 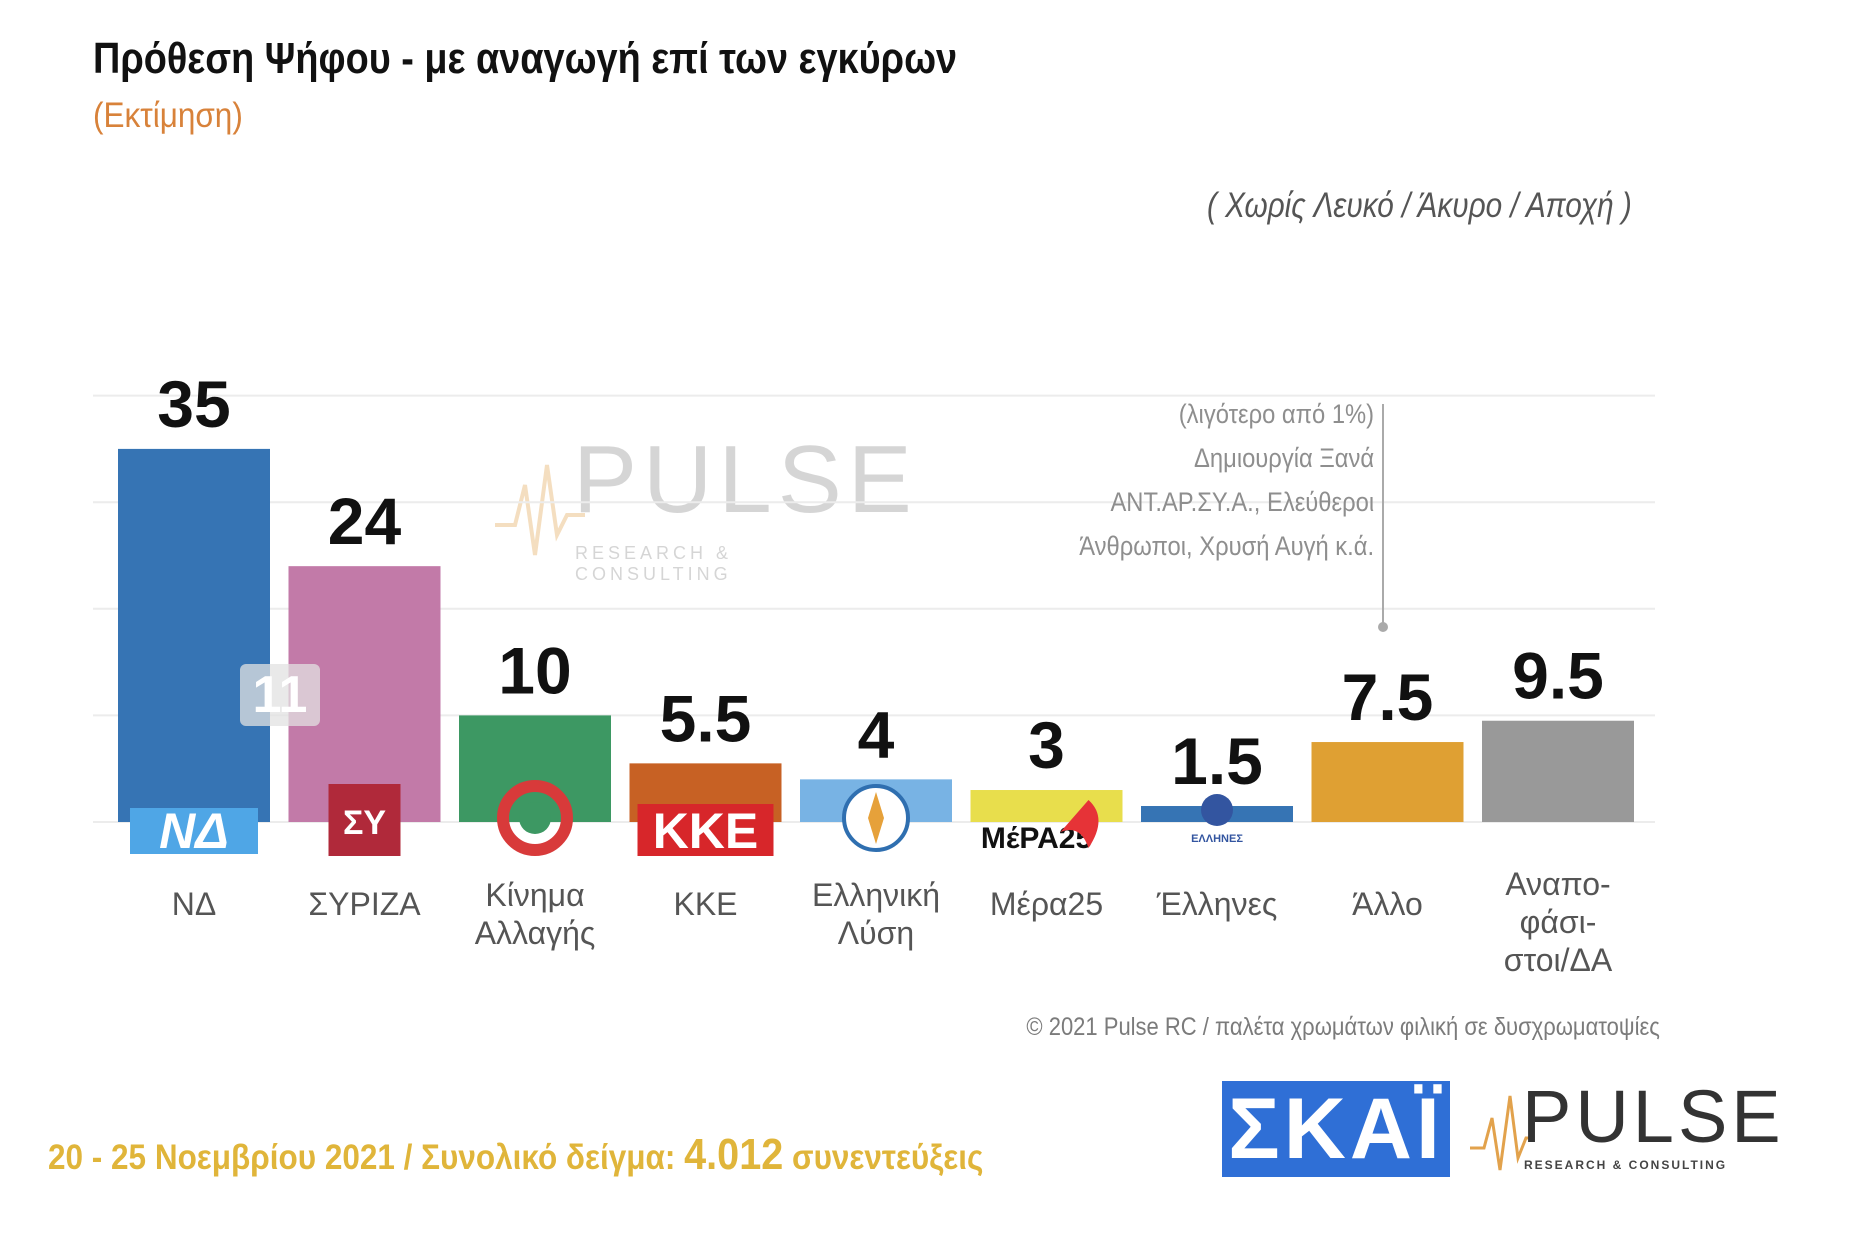 What do you see at coordinates (1558, 676) in the screenshot?
I see `value-label: 9.5` at bounding box center [1558, 676].